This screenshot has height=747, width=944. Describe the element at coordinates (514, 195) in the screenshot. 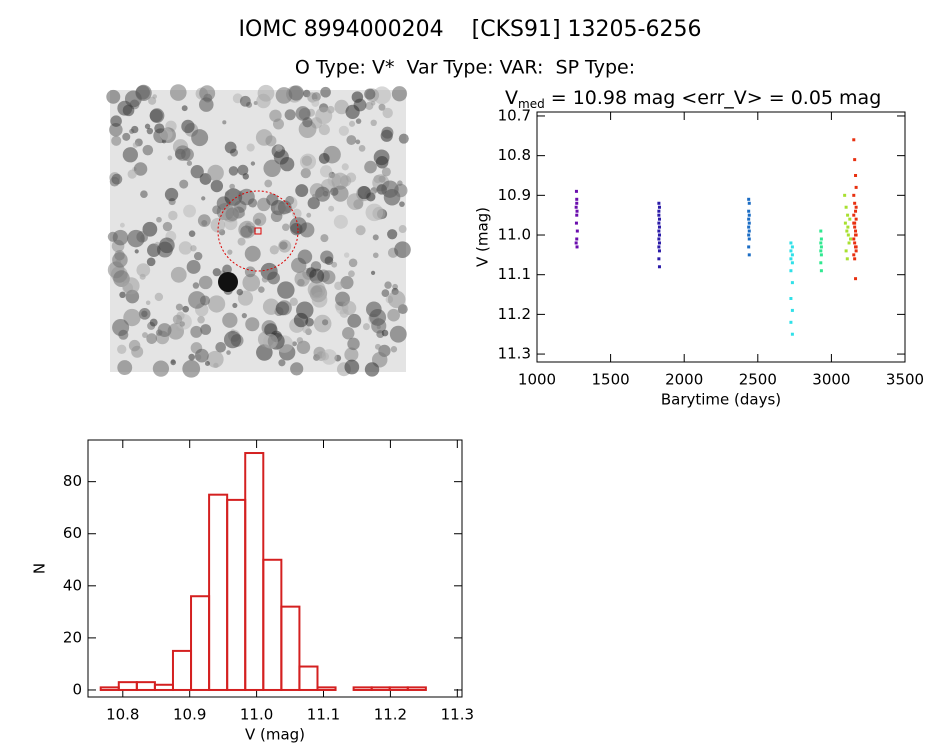

I see `y-tick-label: 10.9` at that location.